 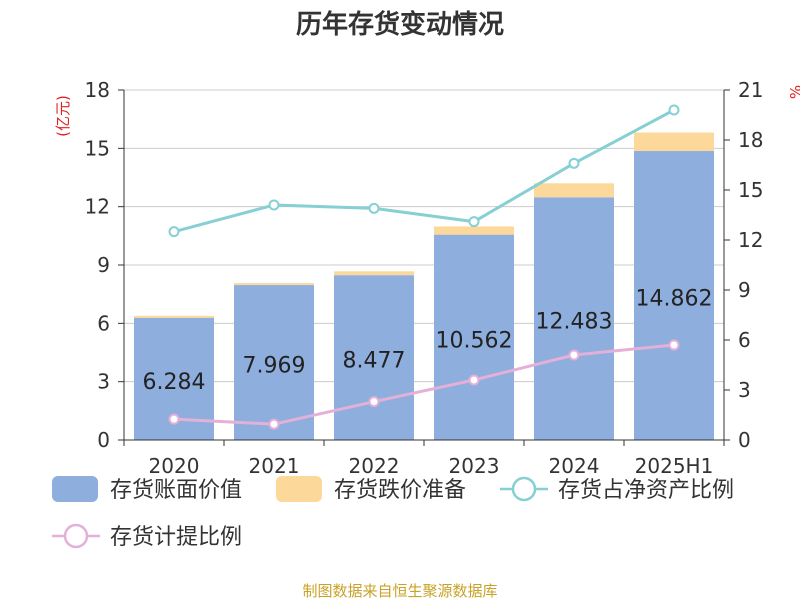 I want to click on left-tick-label: 12, so click(x=97, y=207).